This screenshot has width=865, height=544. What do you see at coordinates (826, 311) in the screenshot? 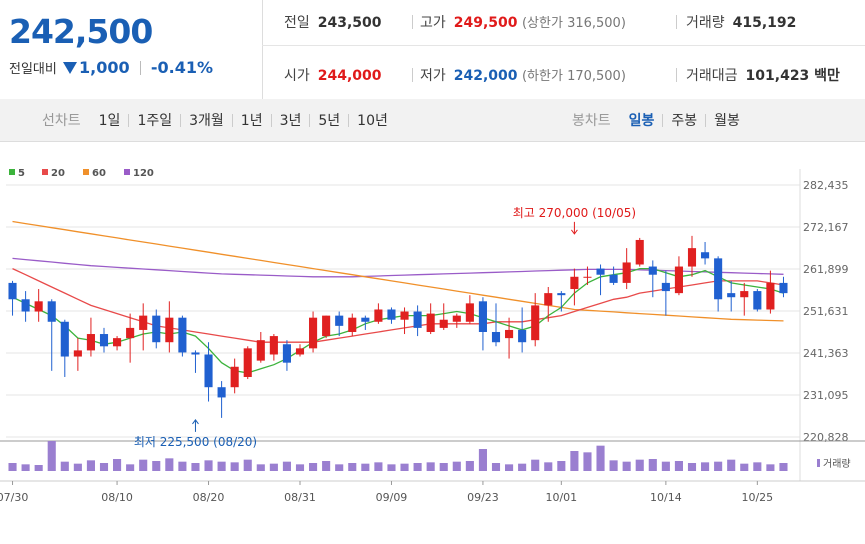
I see `y-tick-label: 251,631` at bounding box center [826, 311].